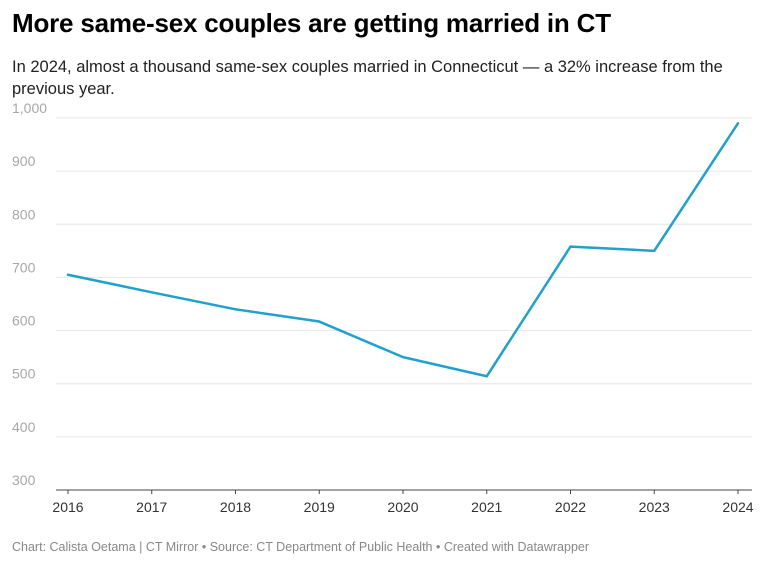 This screenshot has width=768, height=569. I want to click on y-tick-label-900: 900, so click(24, 161).